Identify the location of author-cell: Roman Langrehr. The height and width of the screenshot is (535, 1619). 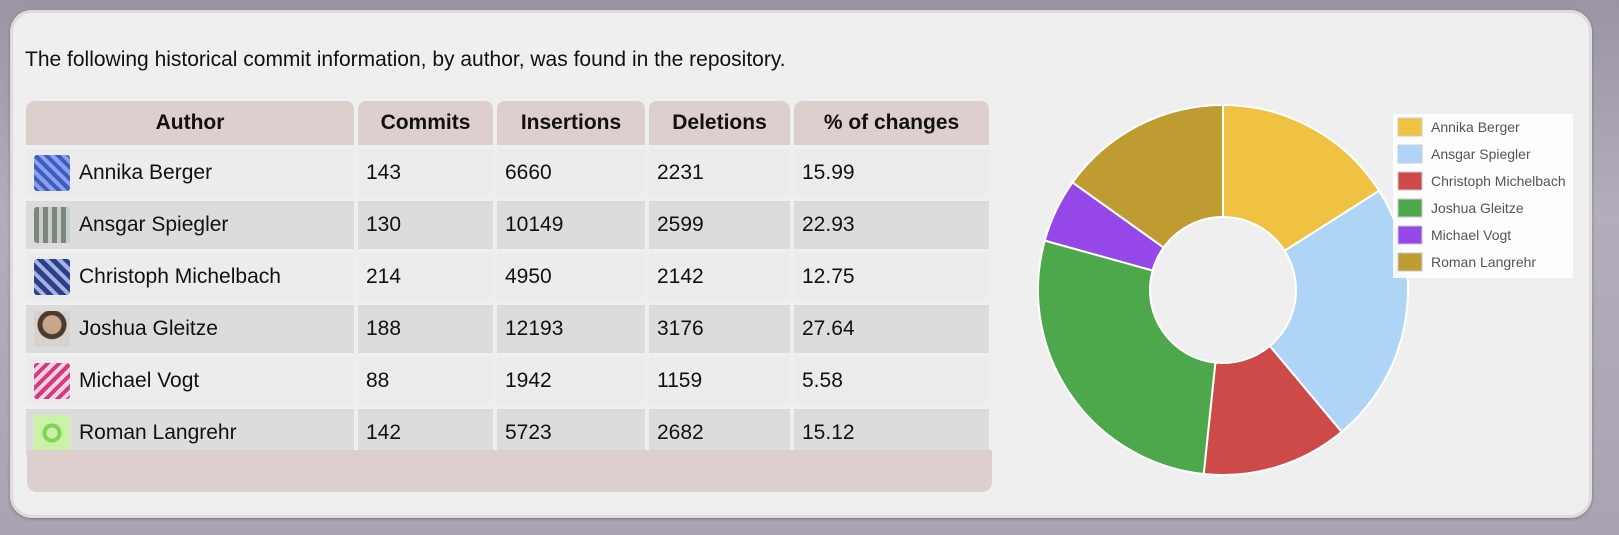
(194, 433).